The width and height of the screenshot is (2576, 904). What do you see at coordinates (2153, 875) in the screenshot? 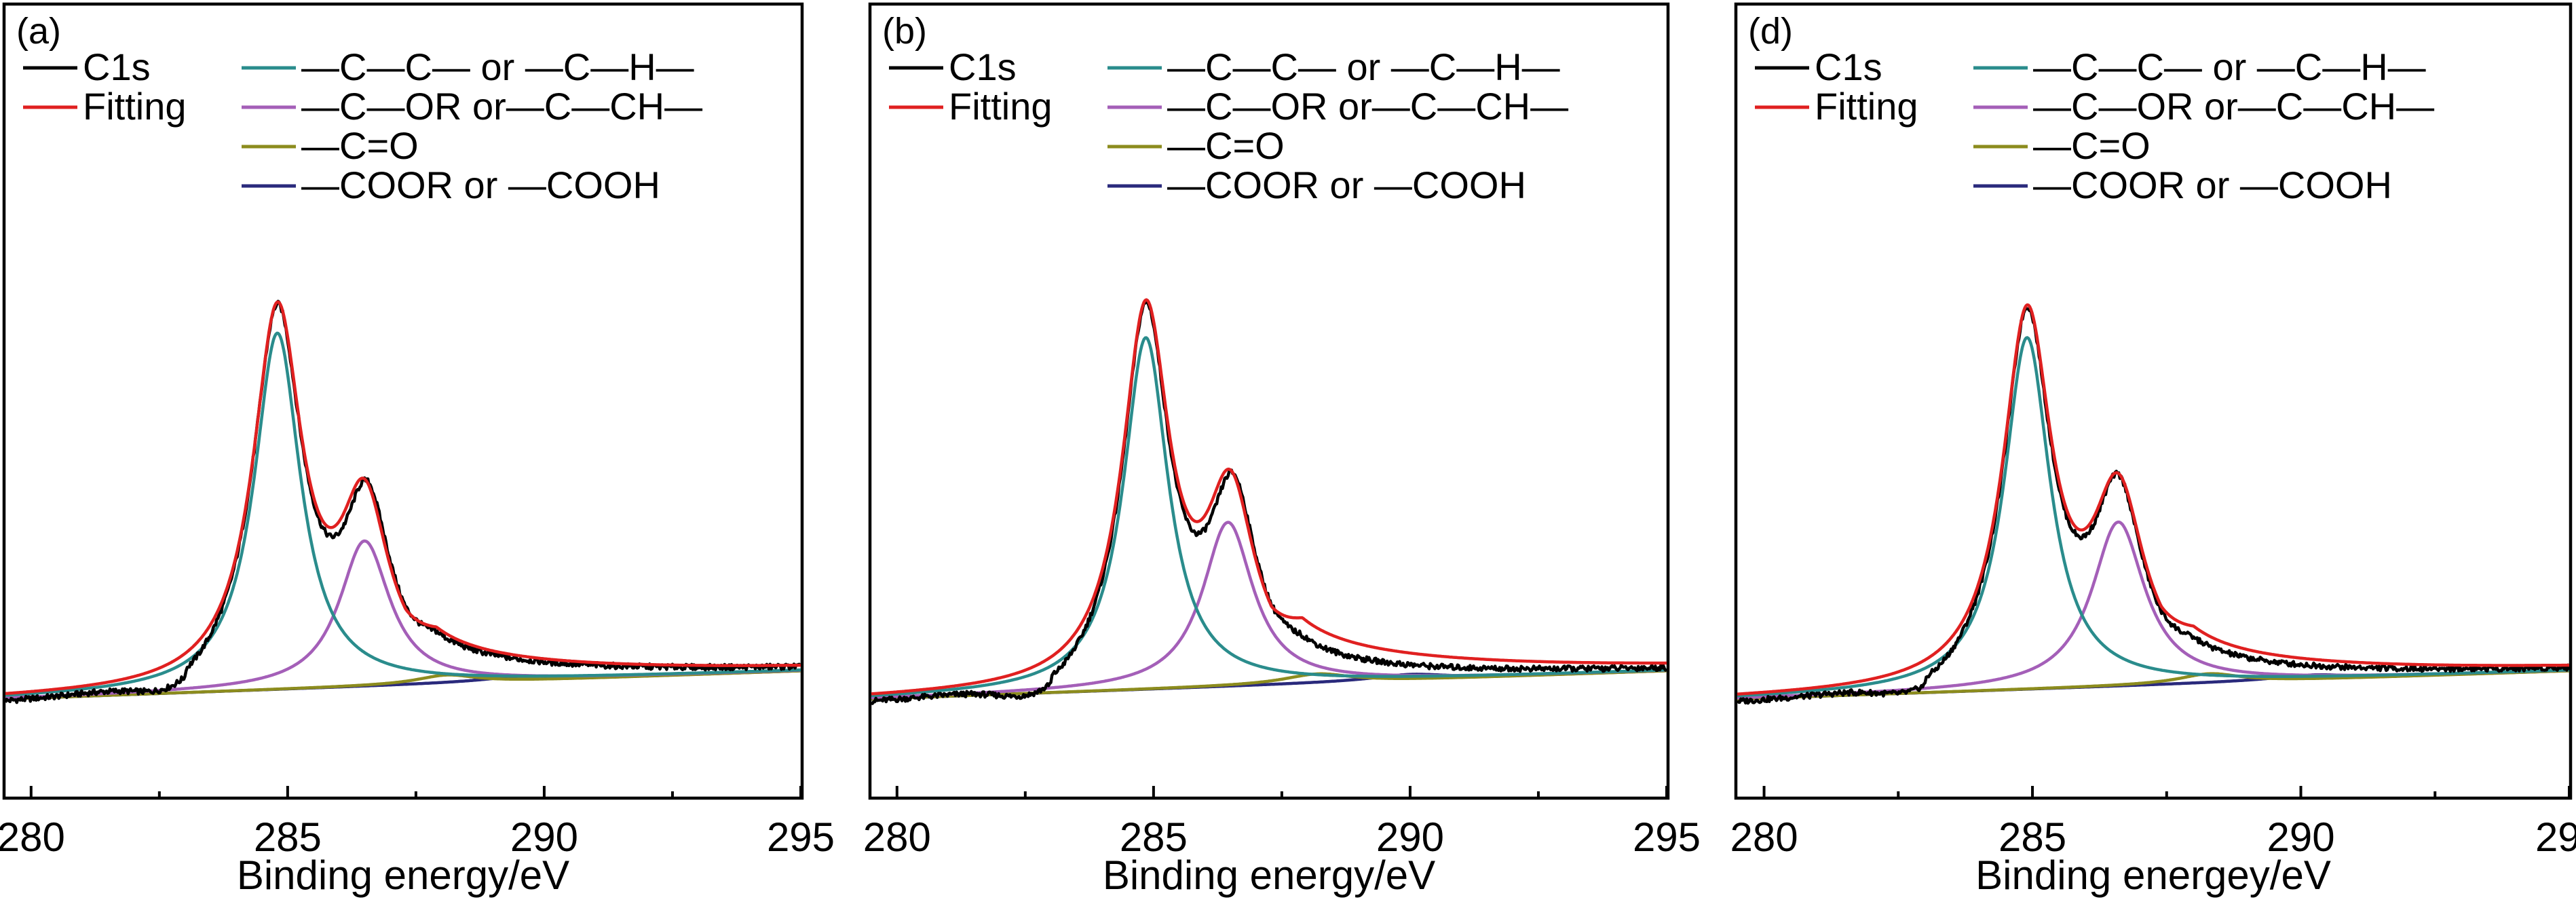
I see `x-axis-label: Binding energey/eV` at bounding box center [2153, 875].